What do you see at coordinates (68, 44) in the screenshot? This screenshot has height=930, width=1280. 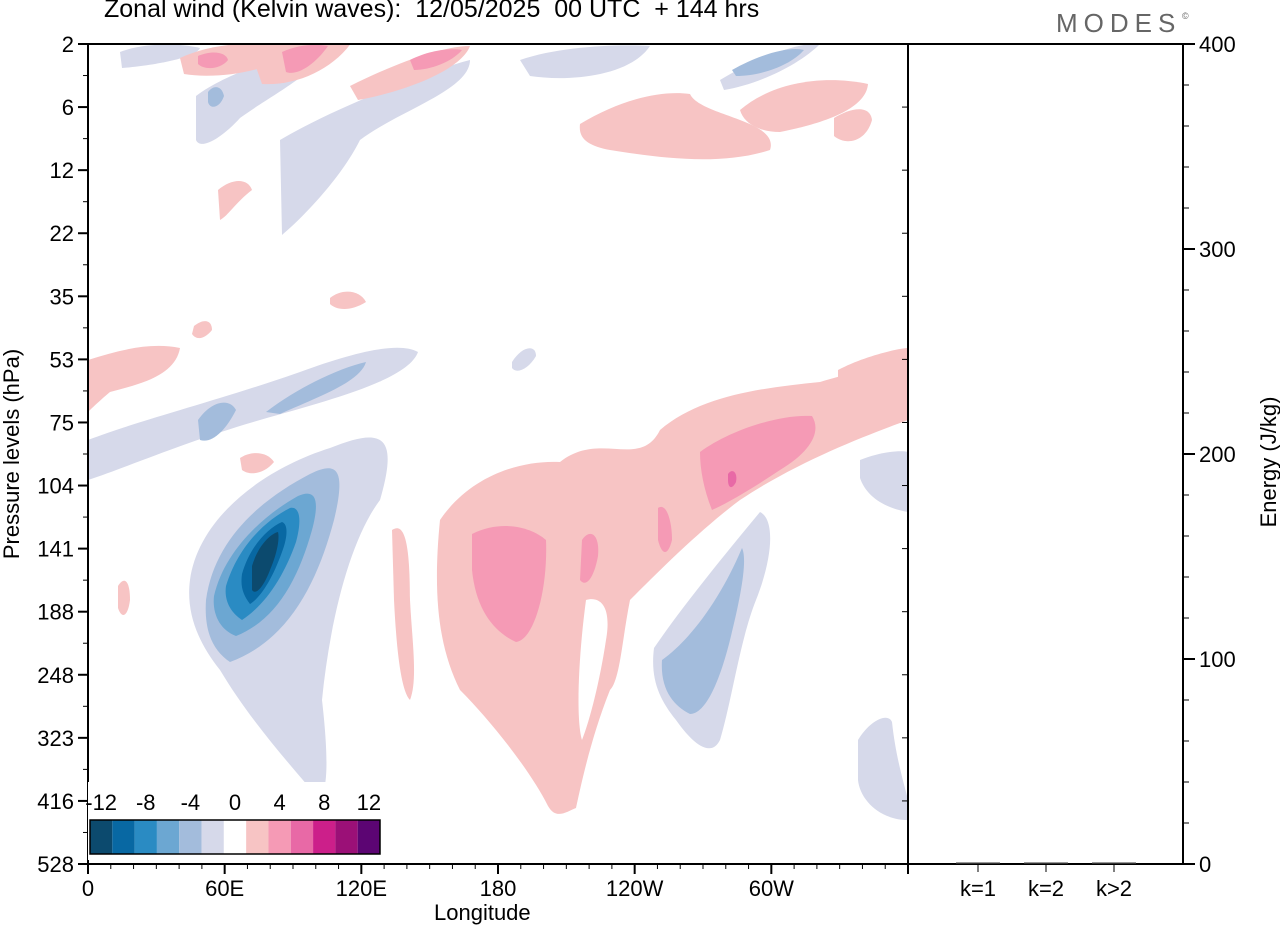 I see `y-tick-label: 2` at bounding box center [68, 44].